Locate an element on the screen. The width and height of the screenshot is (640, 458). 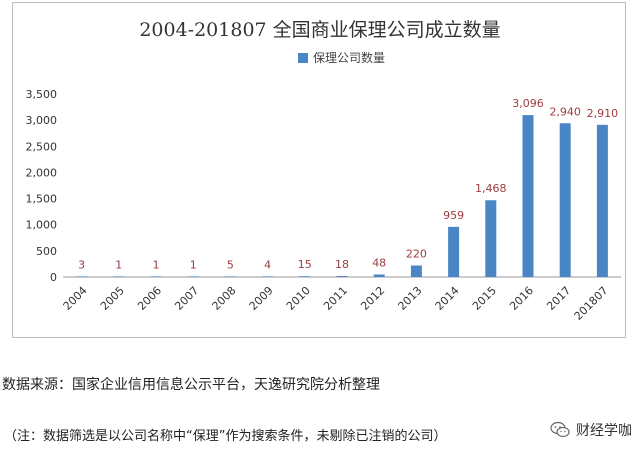
chart-legend: 保理公司数量 is located at coordinates (341, 57).